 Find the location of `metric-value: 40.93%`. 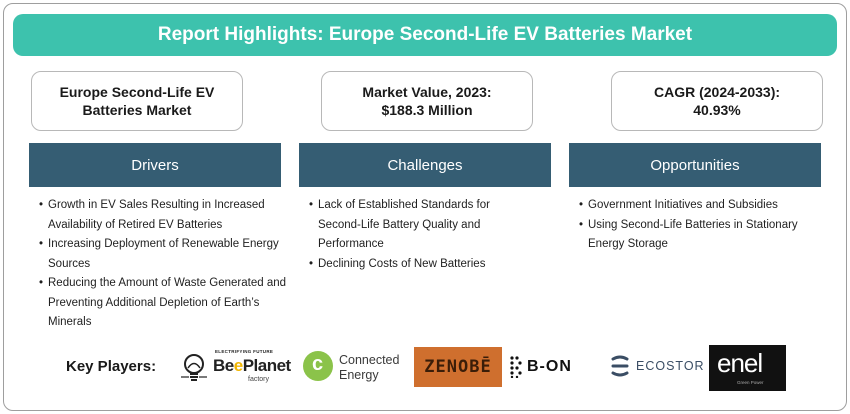

metric-value: 40.93% is located at coordinates (717, 110).